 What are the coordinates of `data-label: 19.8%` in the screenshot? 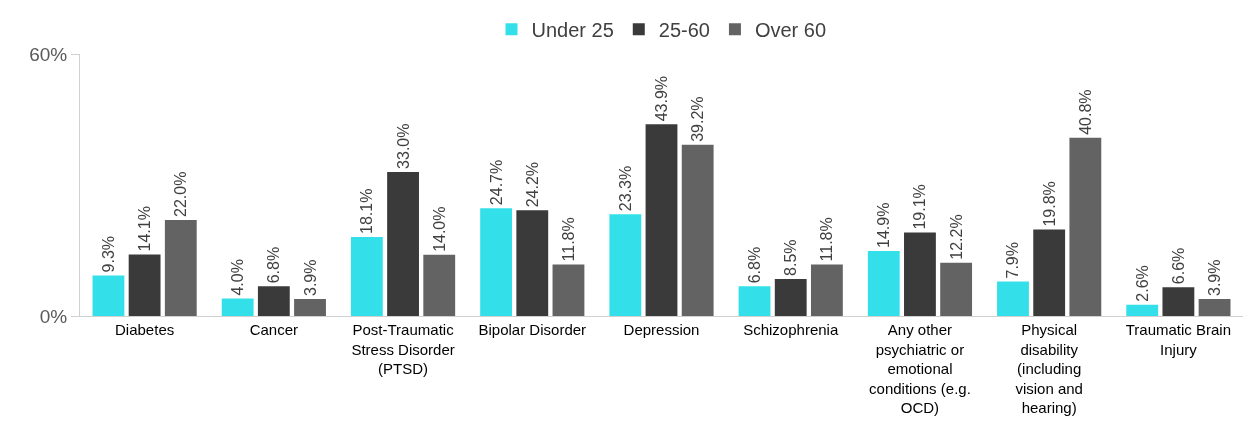 It's located at (1049, 204).